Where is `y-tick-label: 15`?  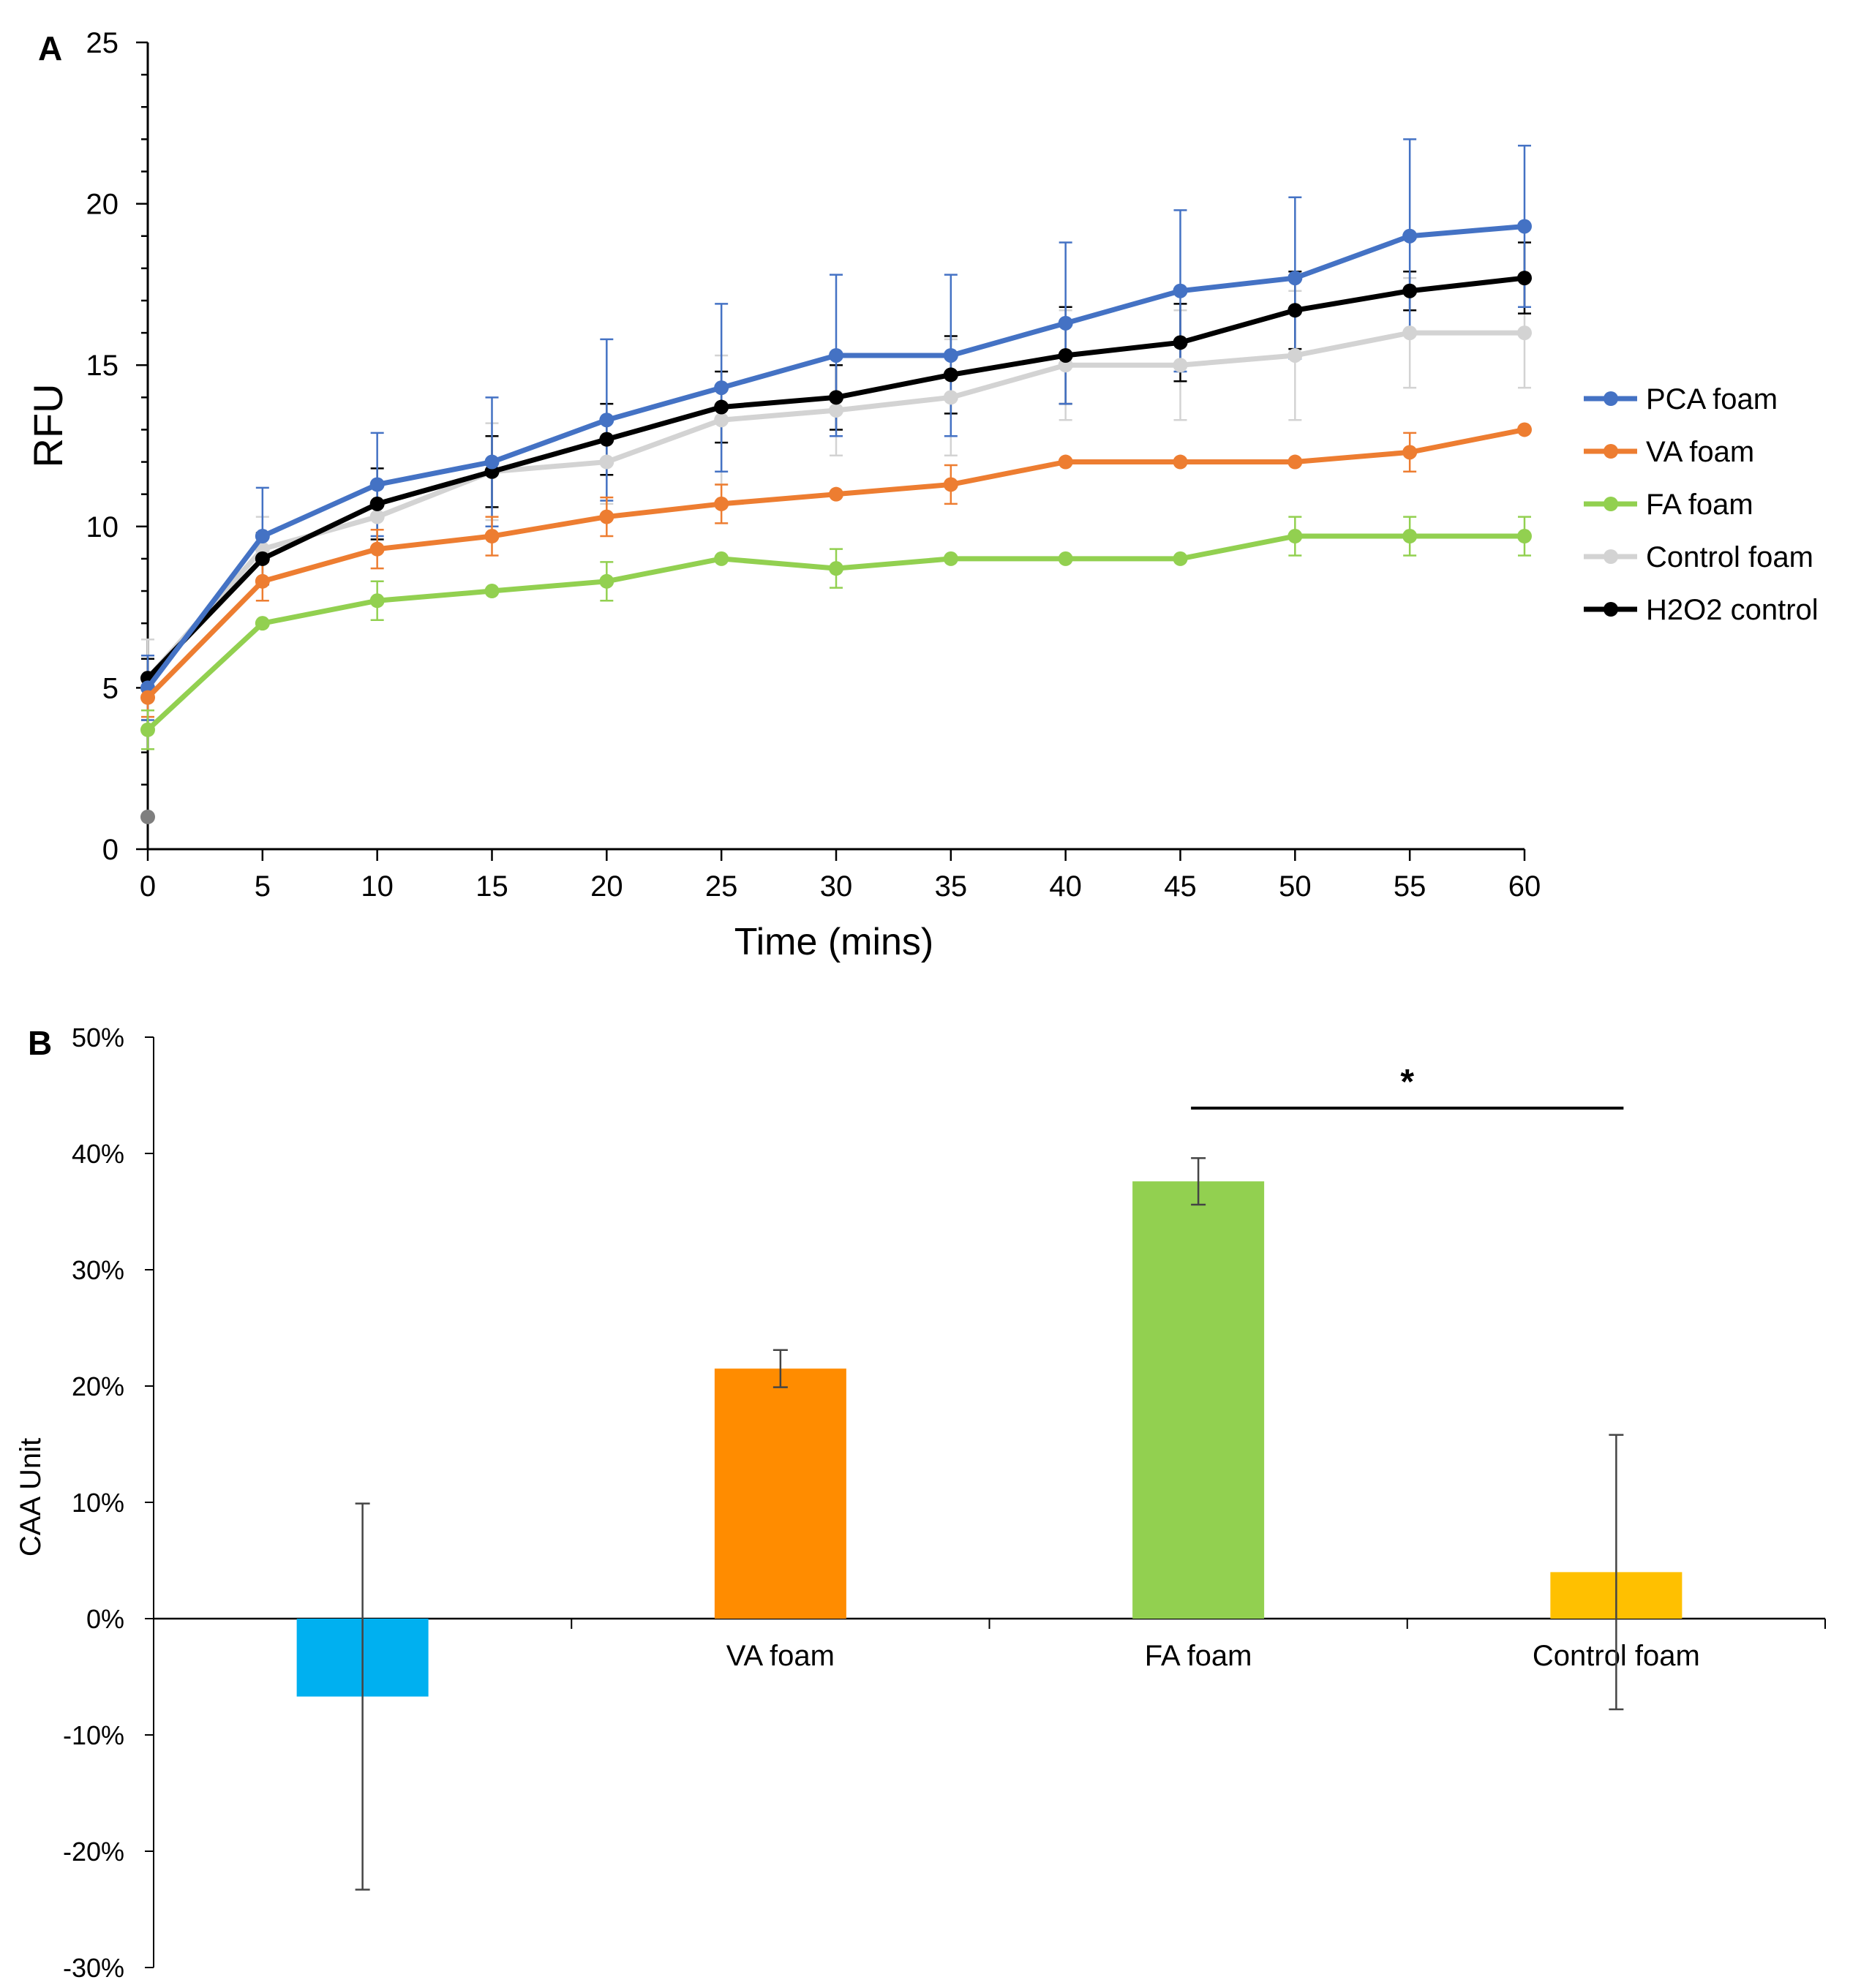
y-tick-label: 15 is located at coordinates (102, 366).